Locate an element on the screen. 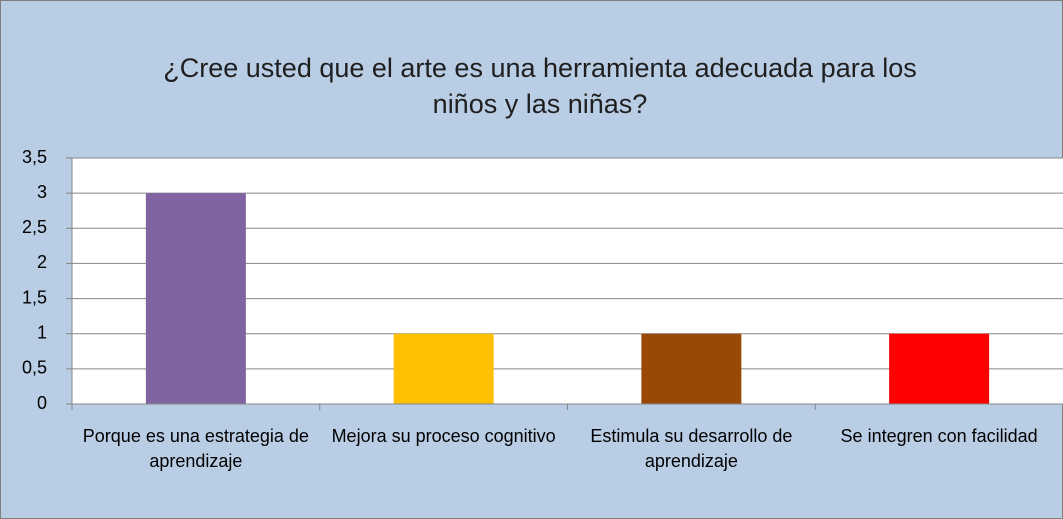 The height and width of the screenshot is (519, 1063). x-label-box: Porque es una estrategia de aprendizaje is located at coordinates (195, 448).